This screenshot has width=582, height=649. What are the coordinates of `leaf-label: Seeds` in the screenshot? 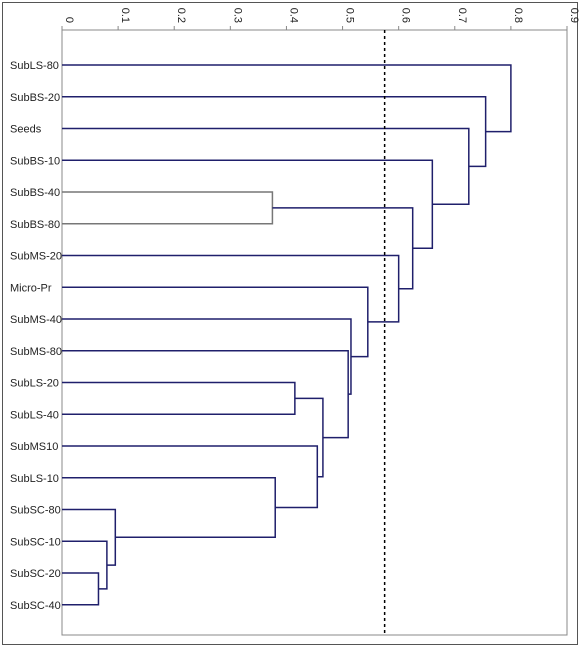 It's located at (26, 130).